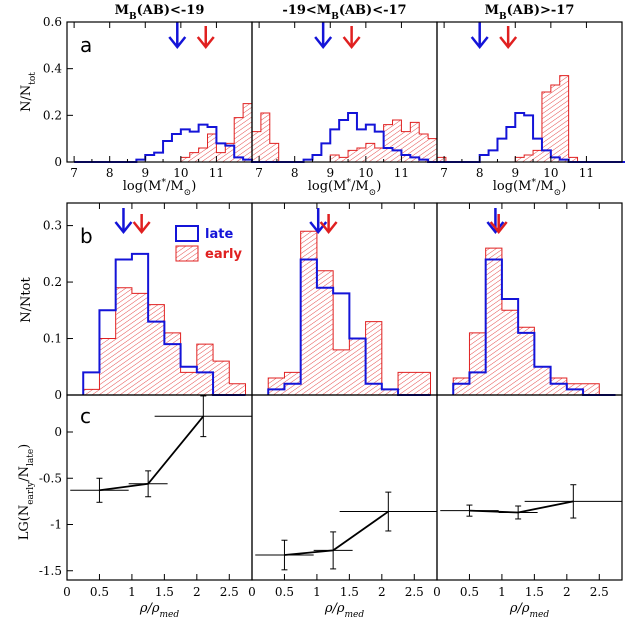 The image size is (625, 621). I want to click on y-tick-label: 0.1, so click(52, 339).